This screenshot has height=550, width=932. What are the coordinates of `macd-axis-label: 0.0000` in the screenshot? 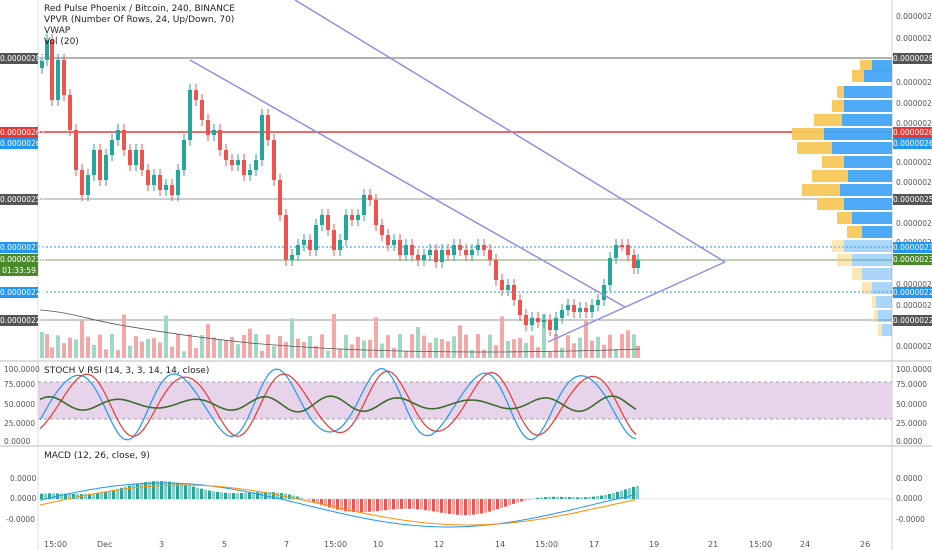 It's located at (909, 478).